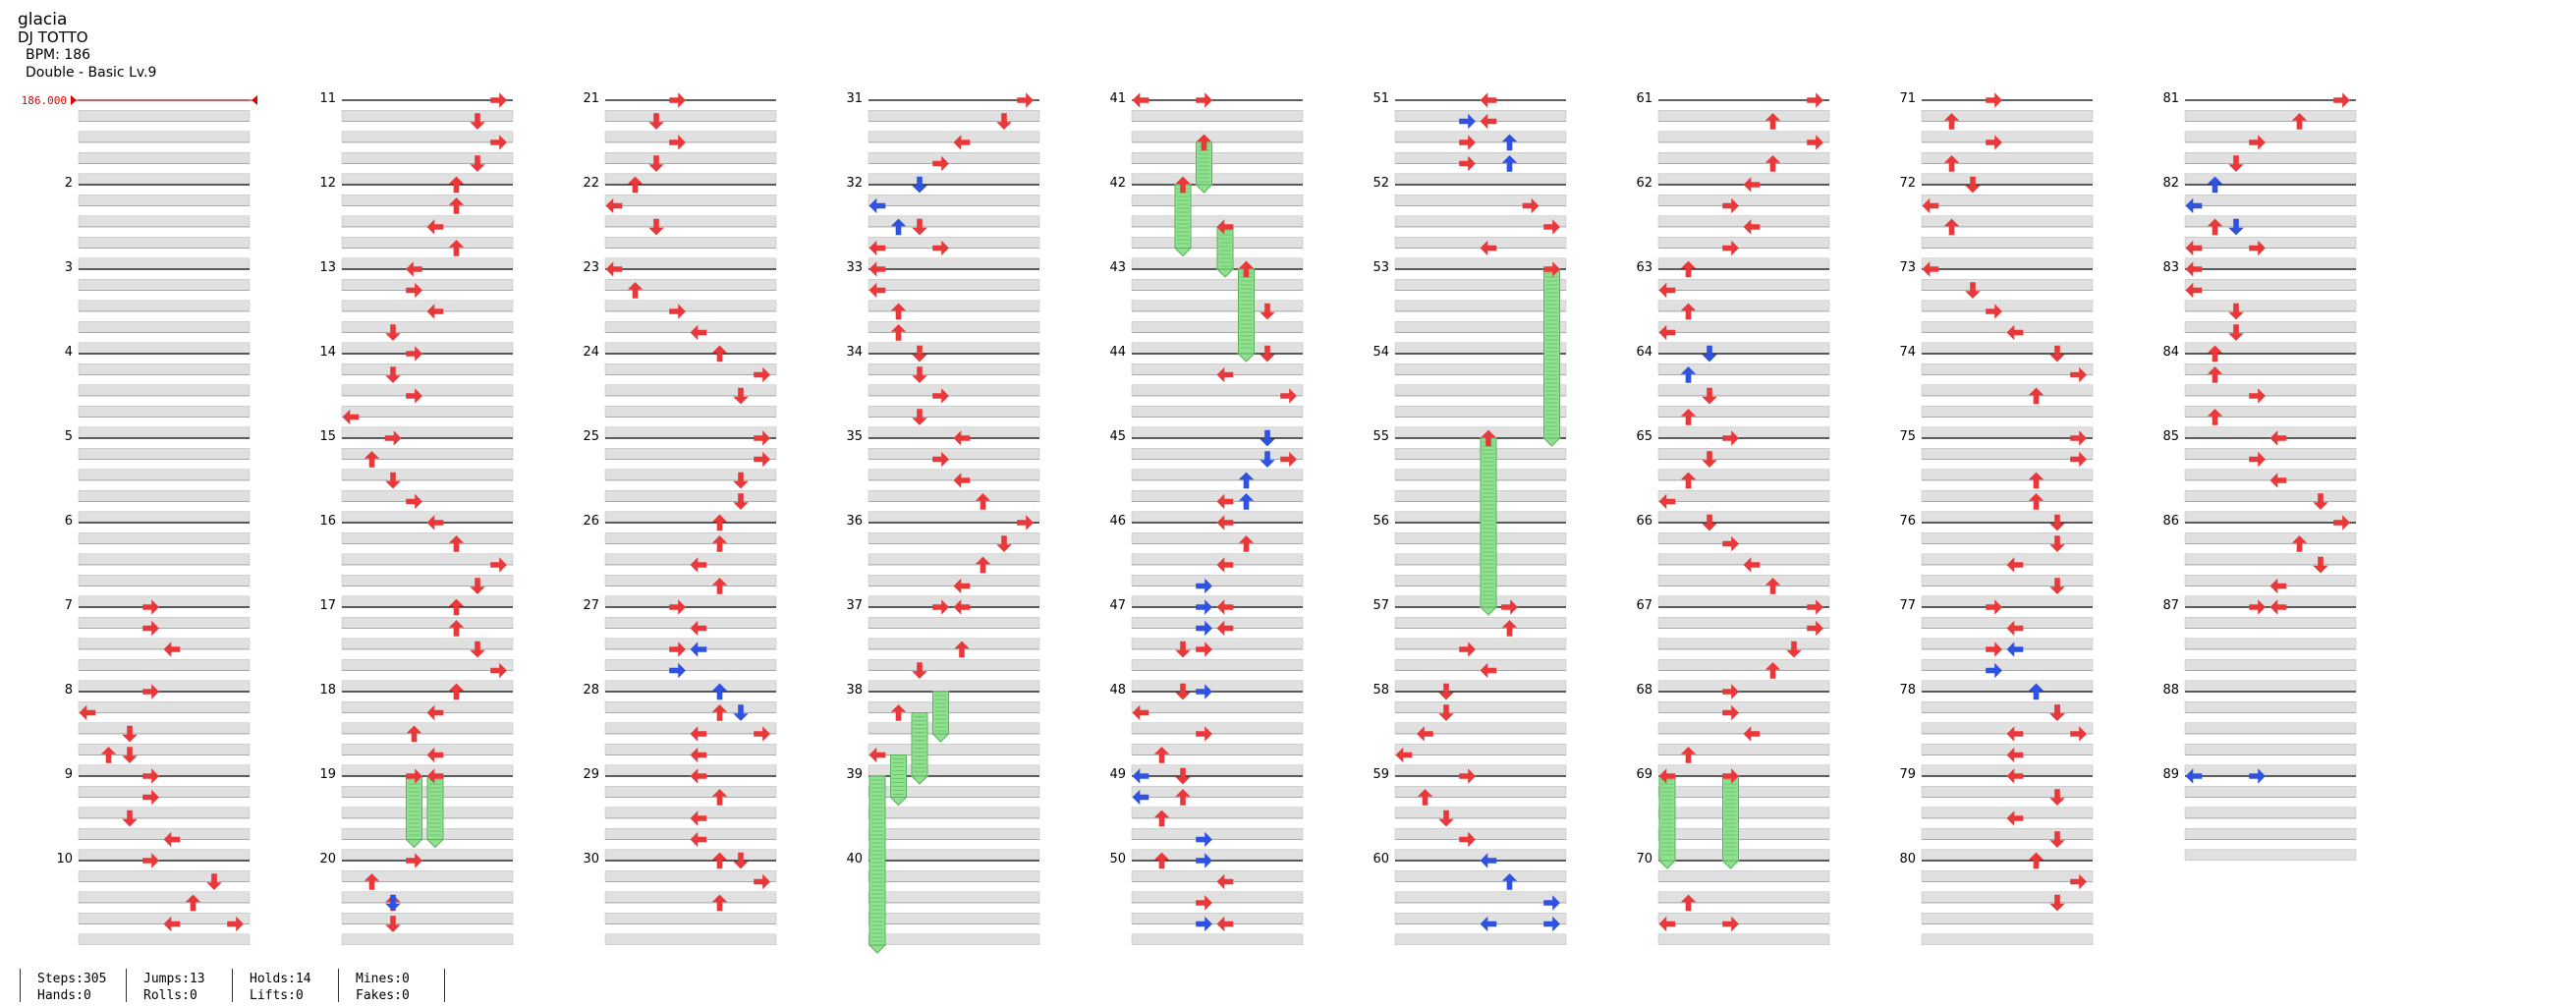  I want to click on hold-note, so click(1730, 818).